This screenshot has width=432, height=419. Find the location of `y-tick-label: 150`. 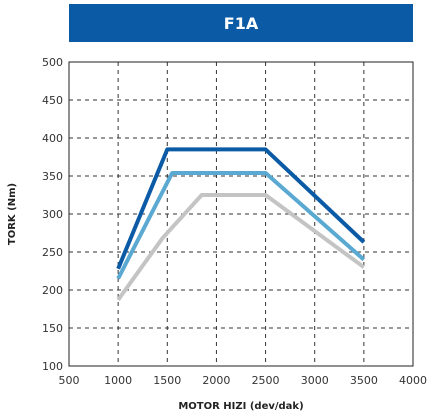

y-tick-label: 150 is located at coordinates (52, 328).